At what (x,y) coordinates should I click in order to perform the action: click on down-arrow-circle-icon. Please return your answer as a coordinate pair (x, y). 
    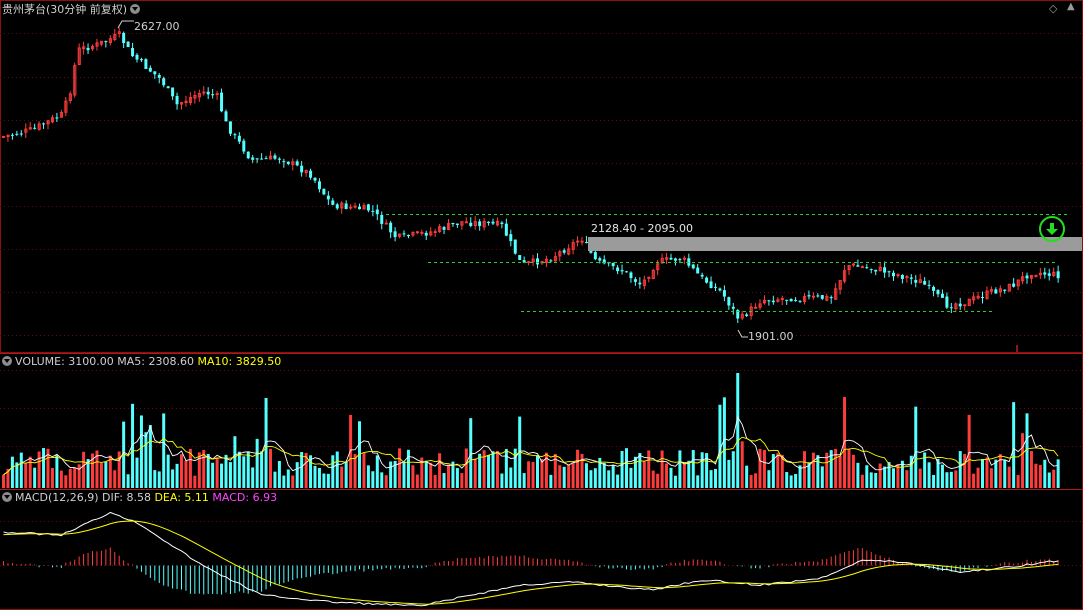
    Looking at the image, I should click on (1052, 229).